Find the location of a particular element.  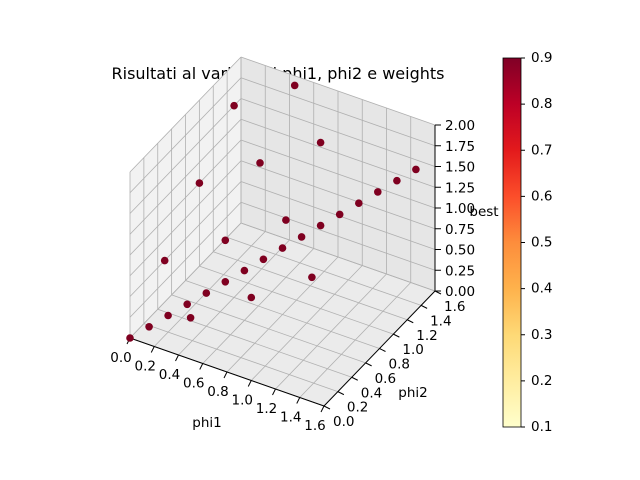

colorbar-tick-label: 0.2 is located at coordinates (541, 381).